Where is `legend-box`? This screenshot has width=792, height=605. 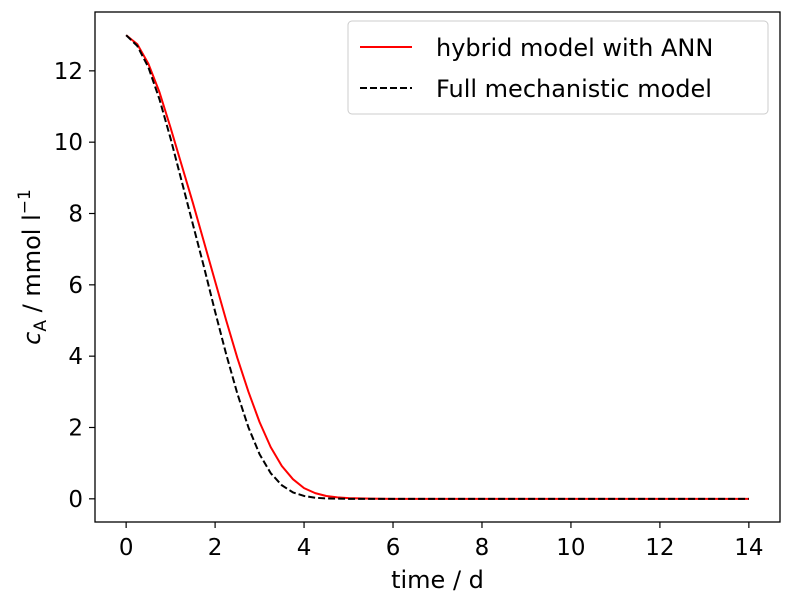 legend-box is located at coordinates (558, 67).